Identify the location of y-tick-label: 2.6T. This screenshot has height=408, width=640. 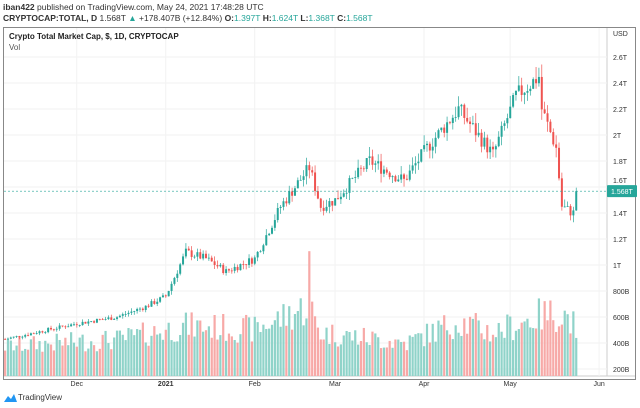
(620, 58).